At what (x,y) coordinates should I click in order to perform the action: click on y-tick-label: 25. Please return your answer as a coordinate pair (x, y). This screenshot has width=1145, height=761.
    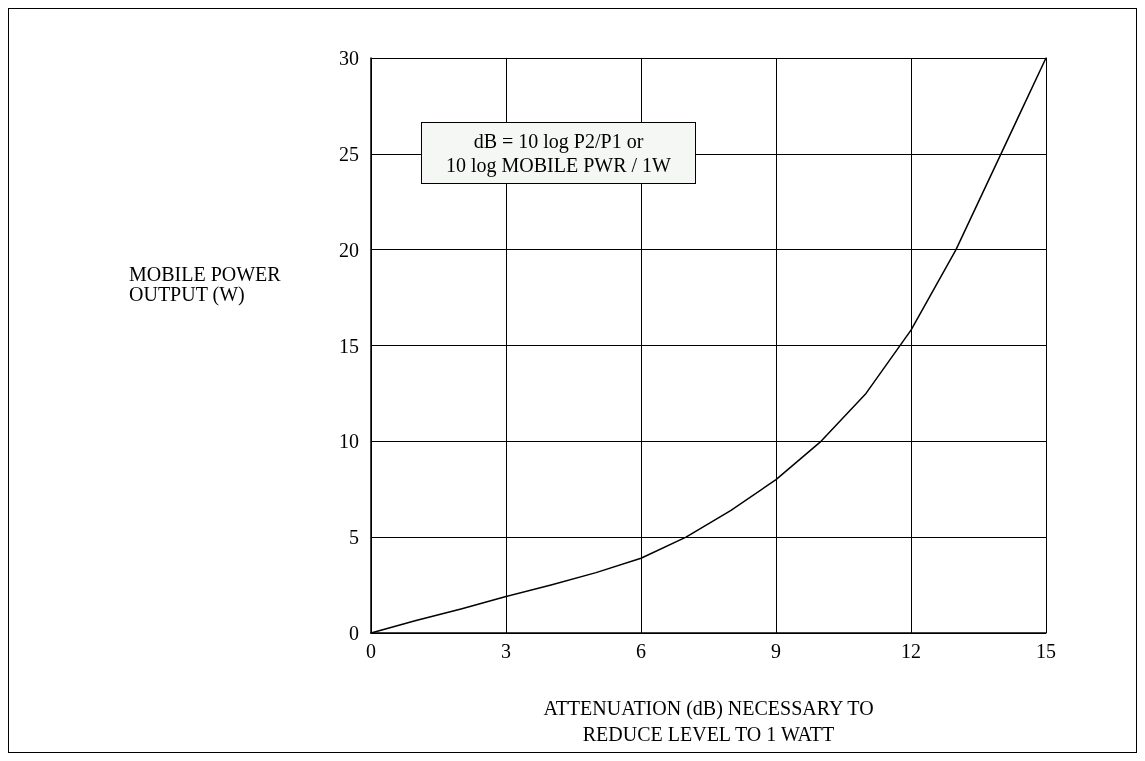
    Looking at the image, I should click on (349, 153).